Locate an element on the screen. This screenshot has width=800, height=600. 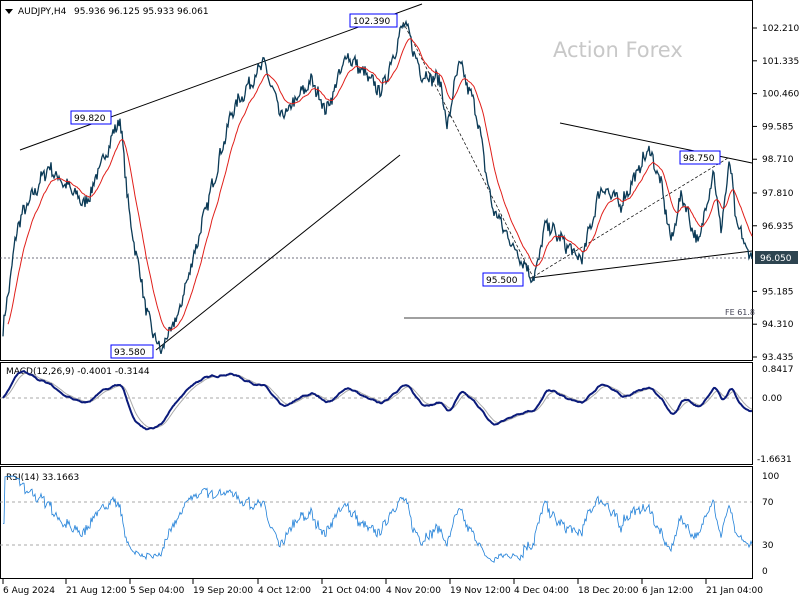
svg-text: 98.750 is located at coordinates (699, 159).